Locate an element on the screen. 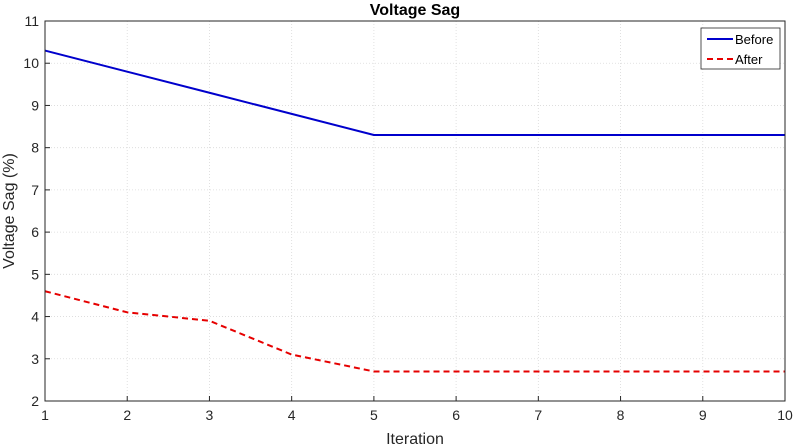 This screenshot has width=796, height=448. y-tick-label: 5 is located at coordinates (35, 274).